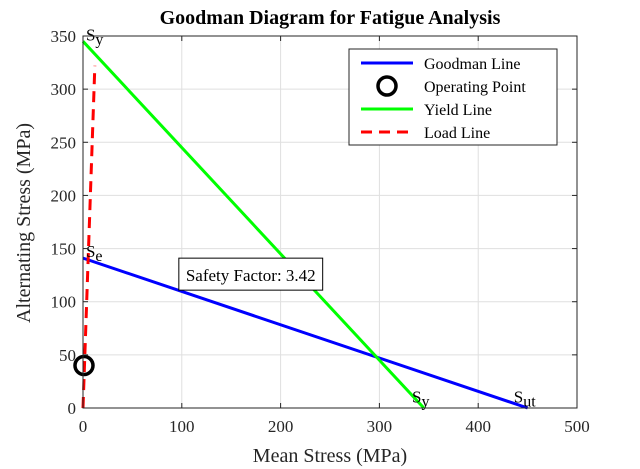  What do you see at coordinates (525, 399) in the screenshot?
I see `label-sut: Sut` at bounding box center [525, 399].